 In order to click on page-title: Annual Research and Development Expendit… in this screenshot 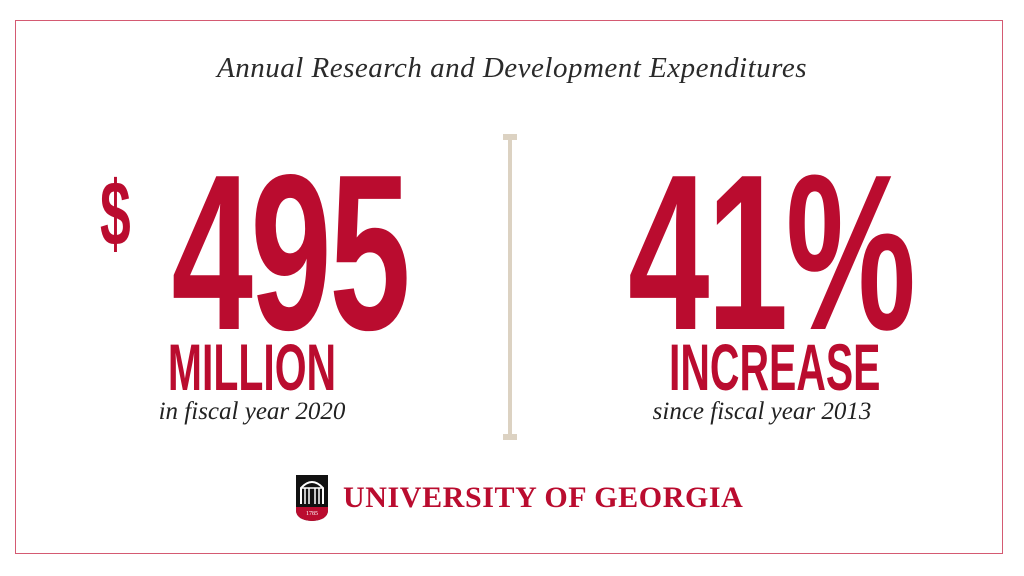, I will do `click(512, 68)`.